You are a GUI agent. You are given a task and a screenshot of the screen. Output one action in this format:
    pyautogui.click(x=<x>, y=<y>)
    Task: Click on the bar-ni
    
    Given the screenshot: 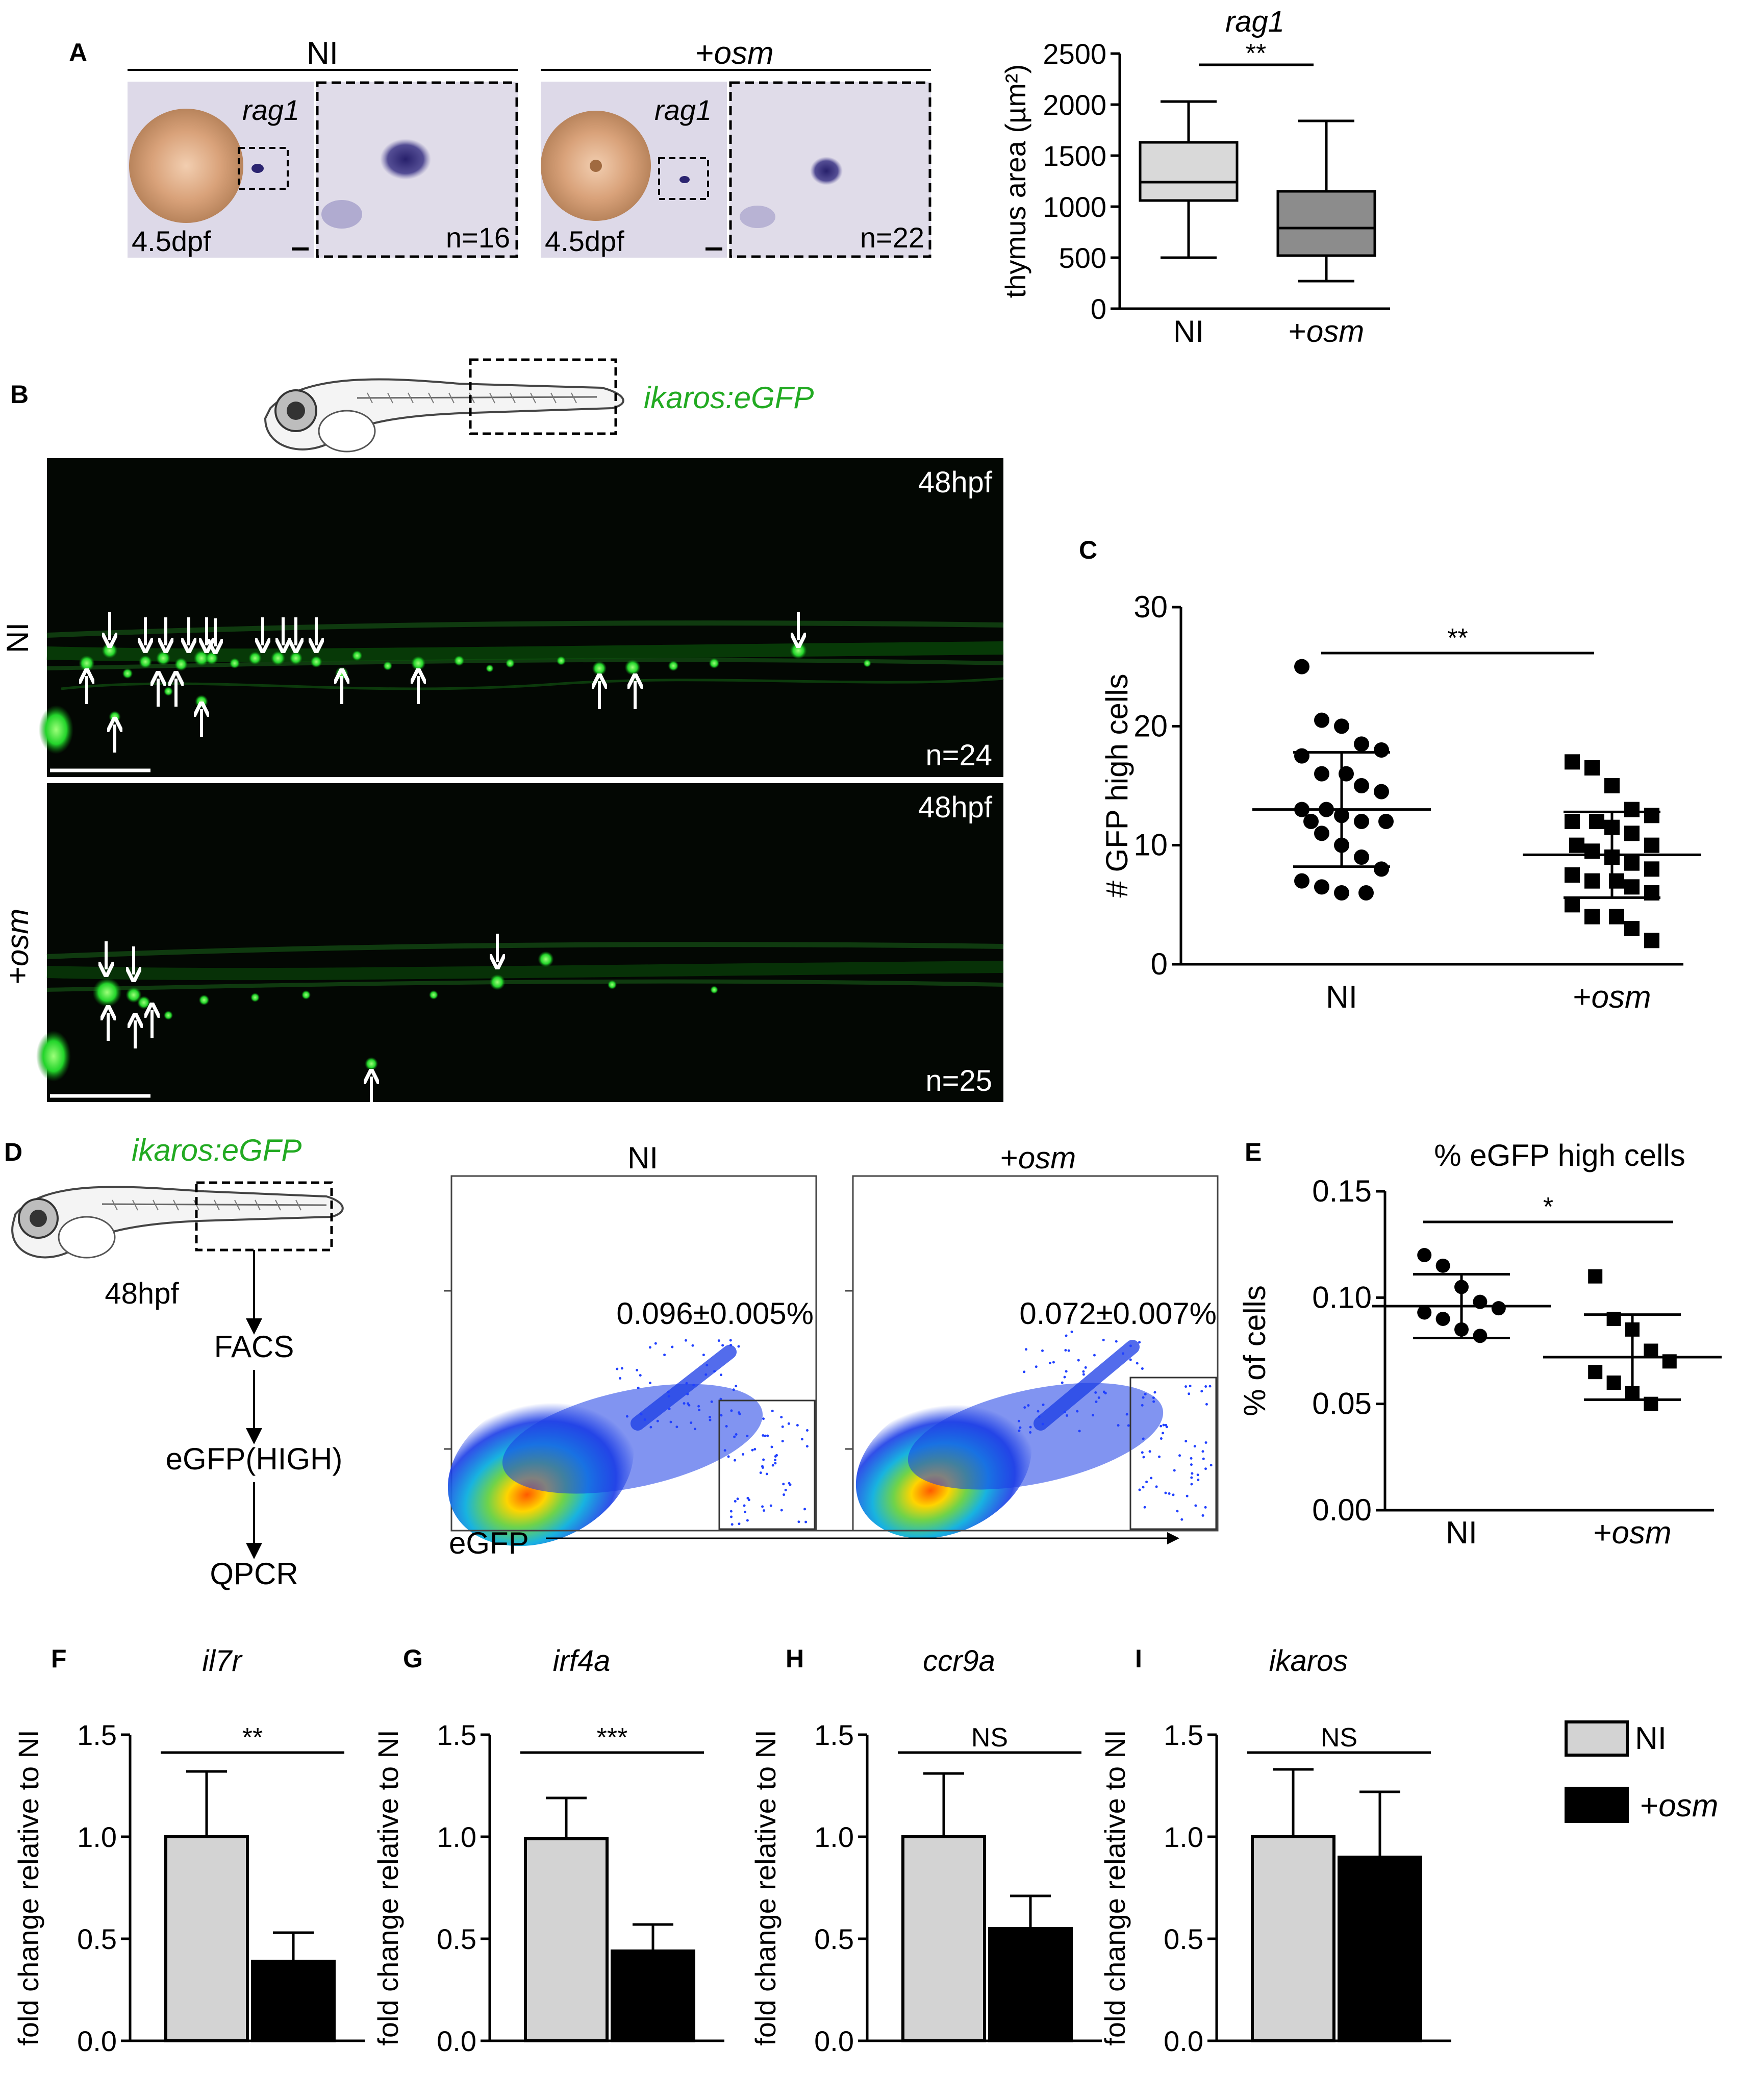 What is the action you would take?
    pyautogui.click(x=943, y=1938)
    